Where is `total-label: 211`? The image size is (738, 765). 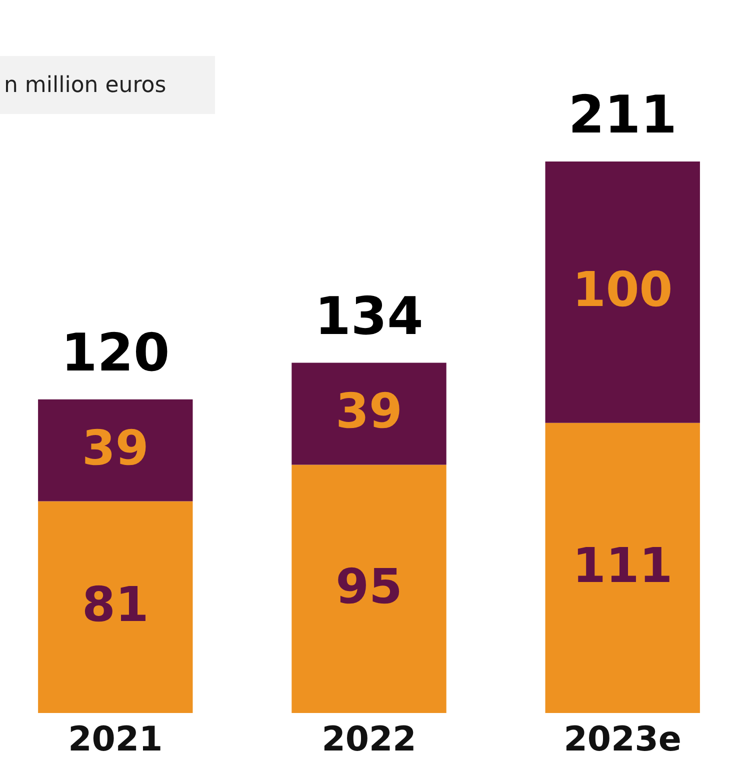
total-label: 211 is located at coordinates (622, 116).